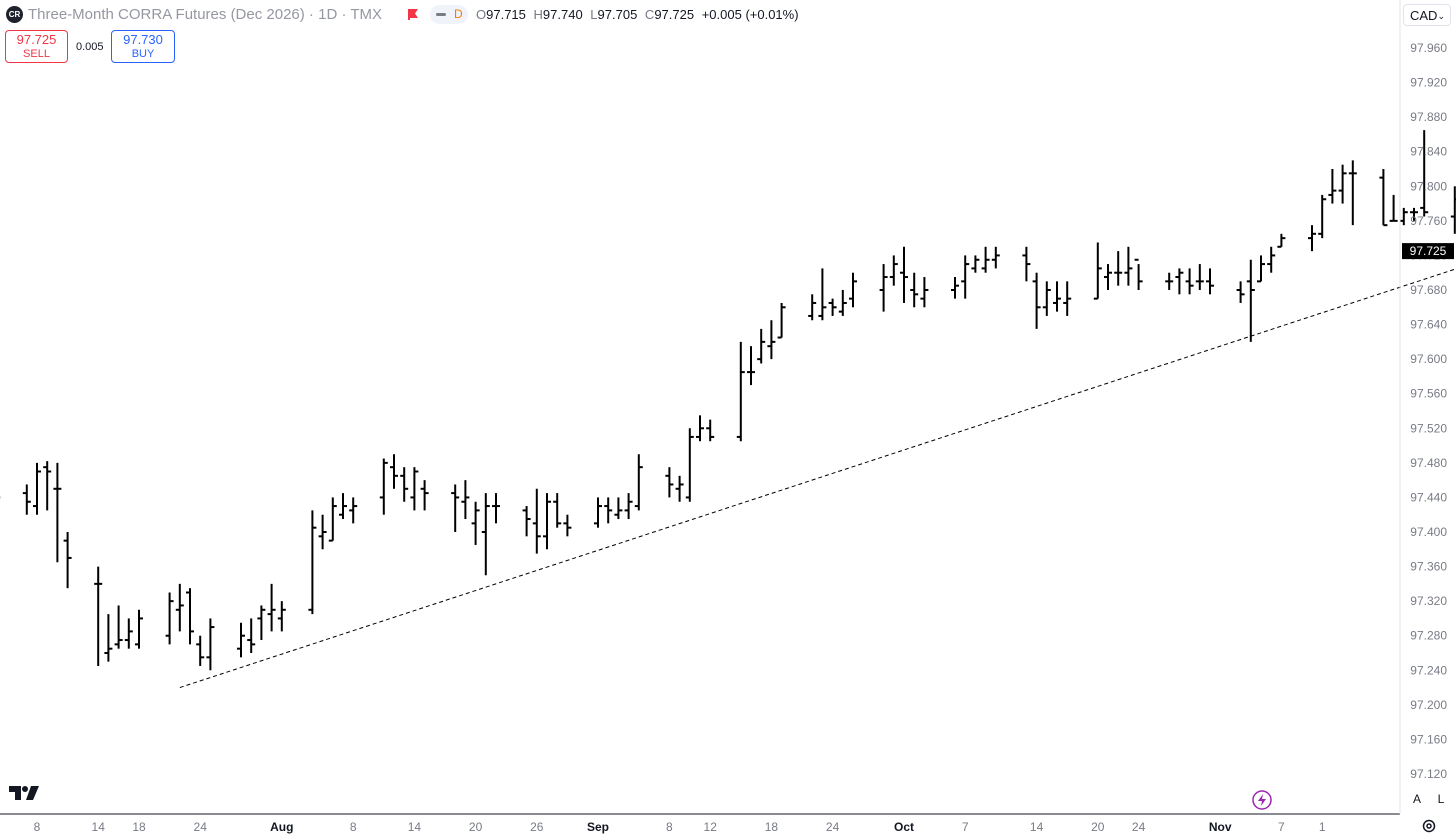 The width and height of the screenshot is (1456, 839). What do you see at coordinates (1428, 290) in the screenshot?
I see `y-tick-label: 97.680` at bounding box center [1428, 290].